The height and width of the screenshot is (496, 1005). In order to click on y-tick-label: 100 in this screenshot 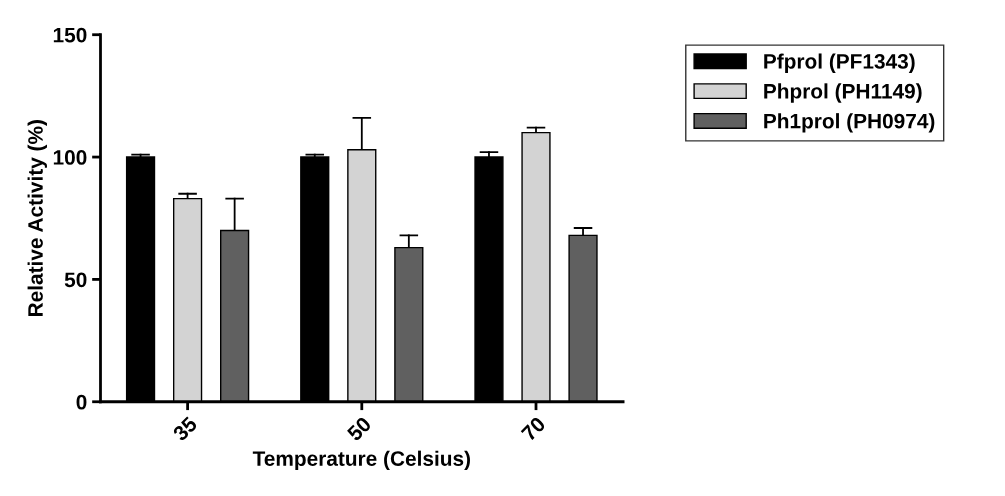, I will do `click(70, 157)`.